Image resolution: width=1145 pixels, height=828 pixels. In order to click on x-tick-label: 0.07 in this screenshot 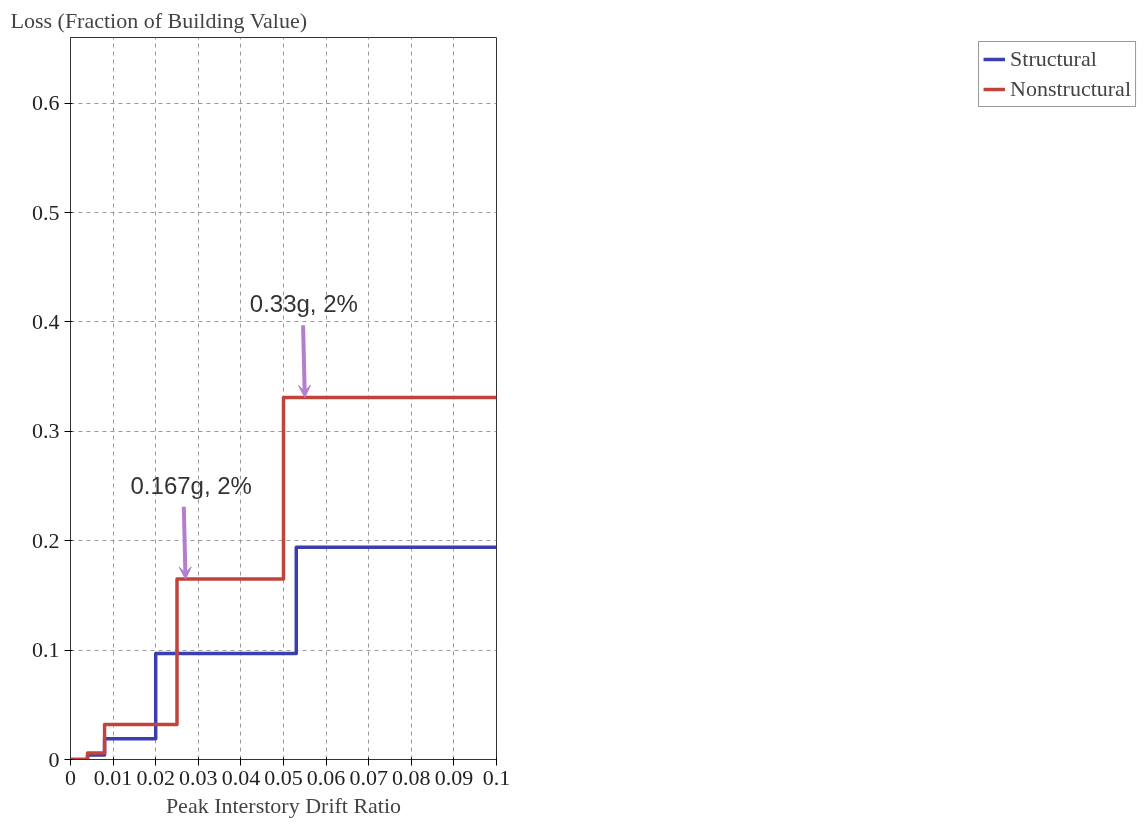, I will do `click(368, 777)`.